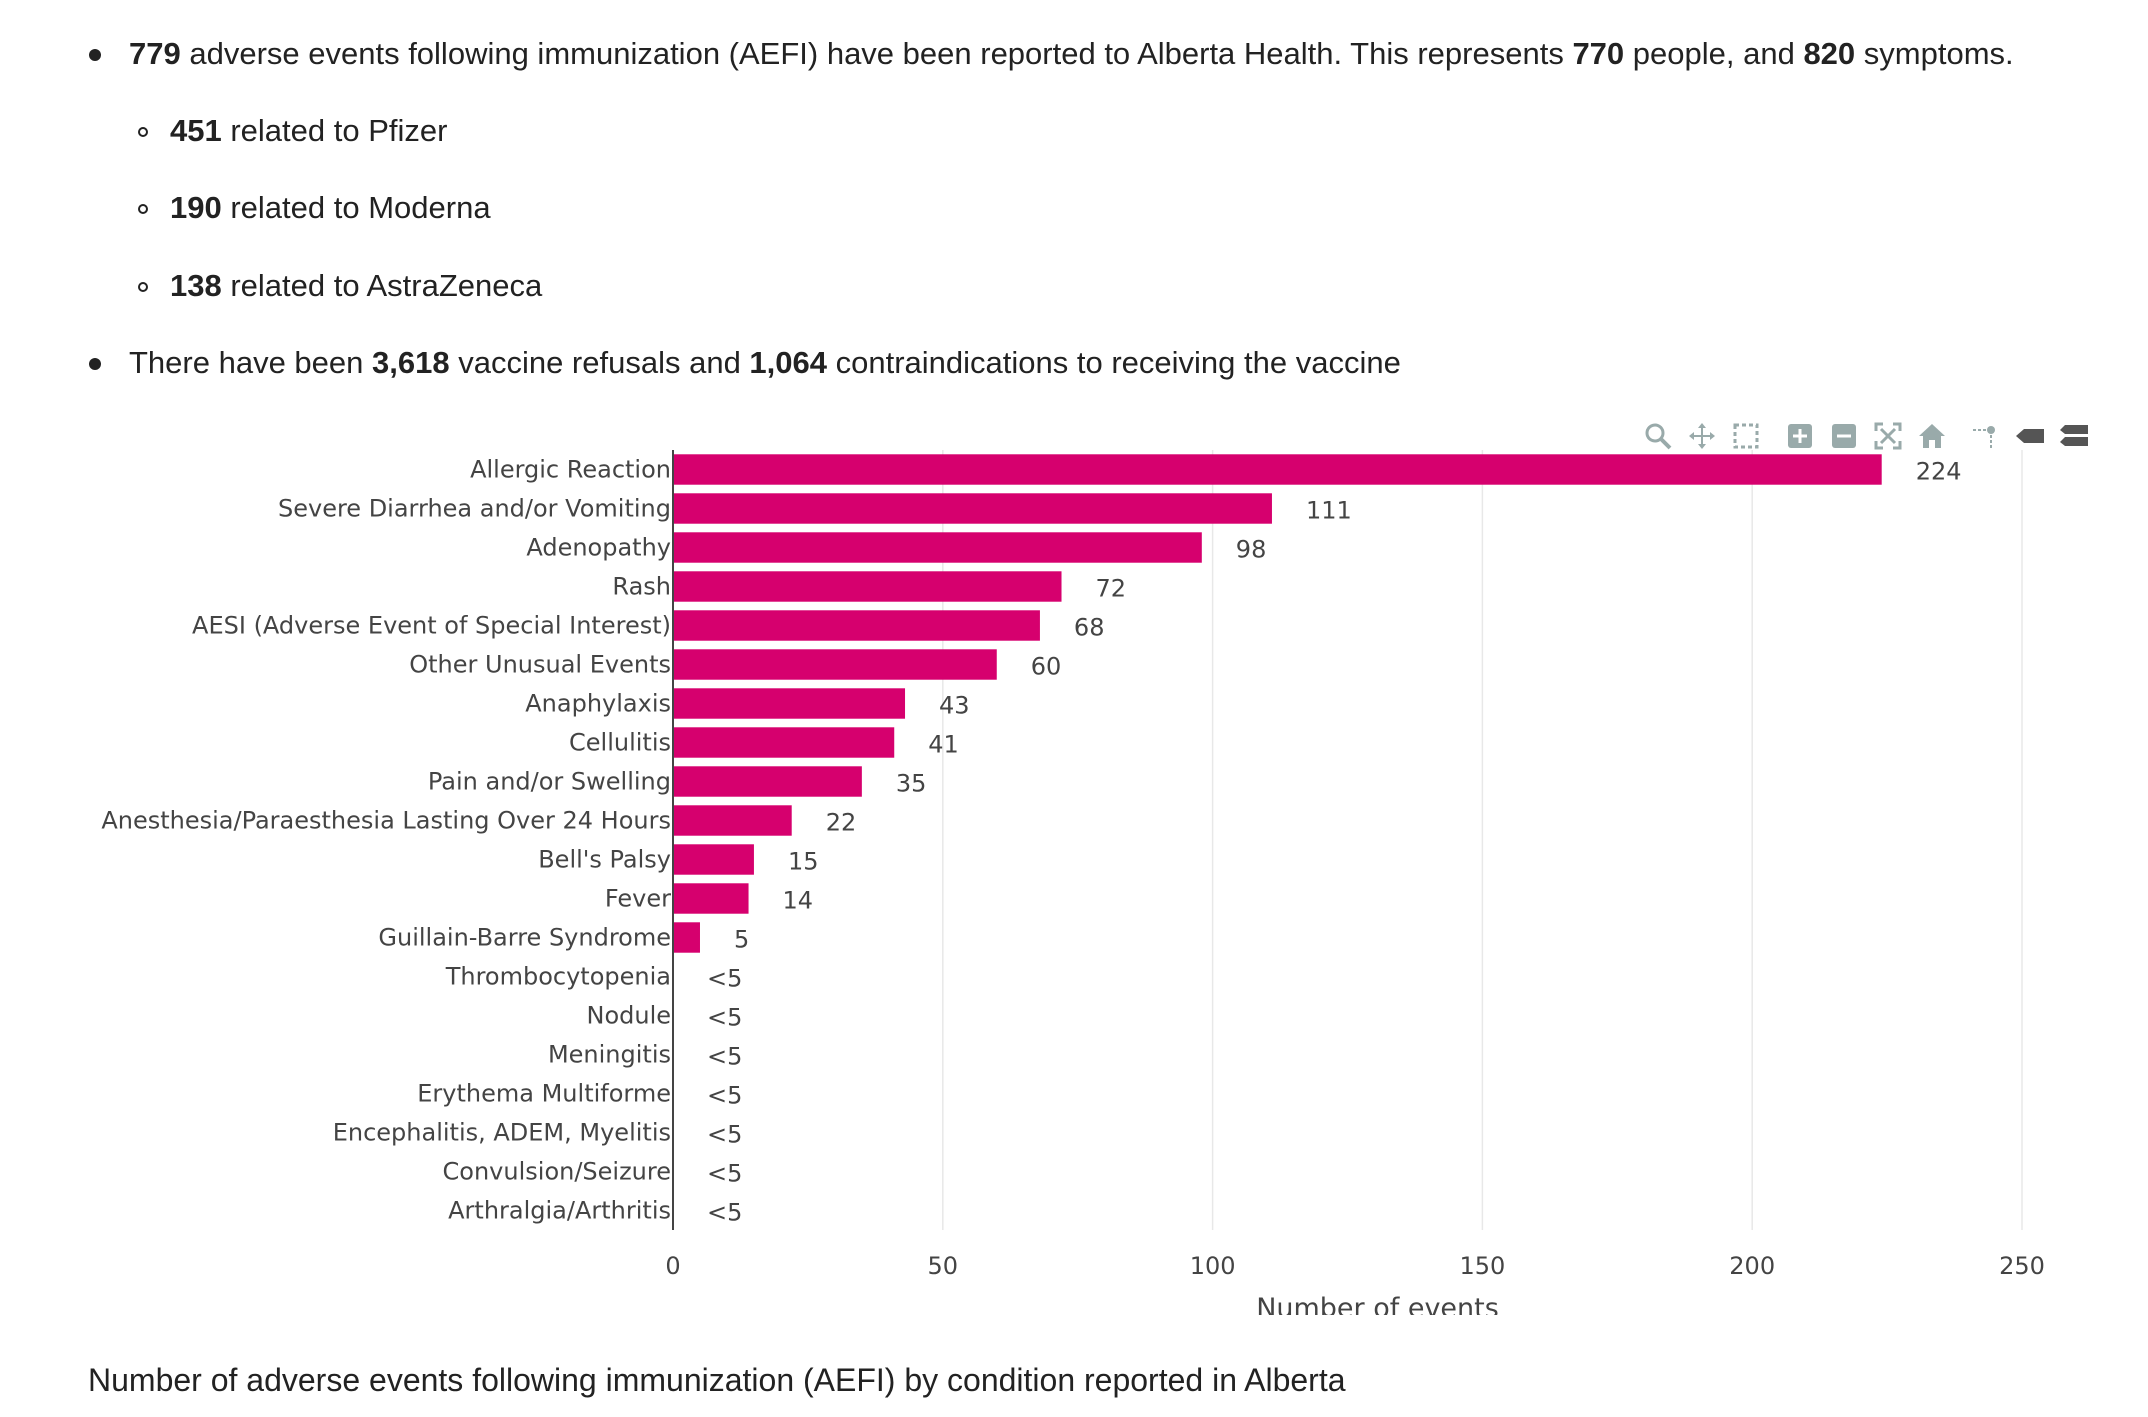 The width and height of the screenshot is (2148, 1417). Describe the element at coordinates (411, 362) in the screenshot. I see `refusals-count: 3,618` at that location.